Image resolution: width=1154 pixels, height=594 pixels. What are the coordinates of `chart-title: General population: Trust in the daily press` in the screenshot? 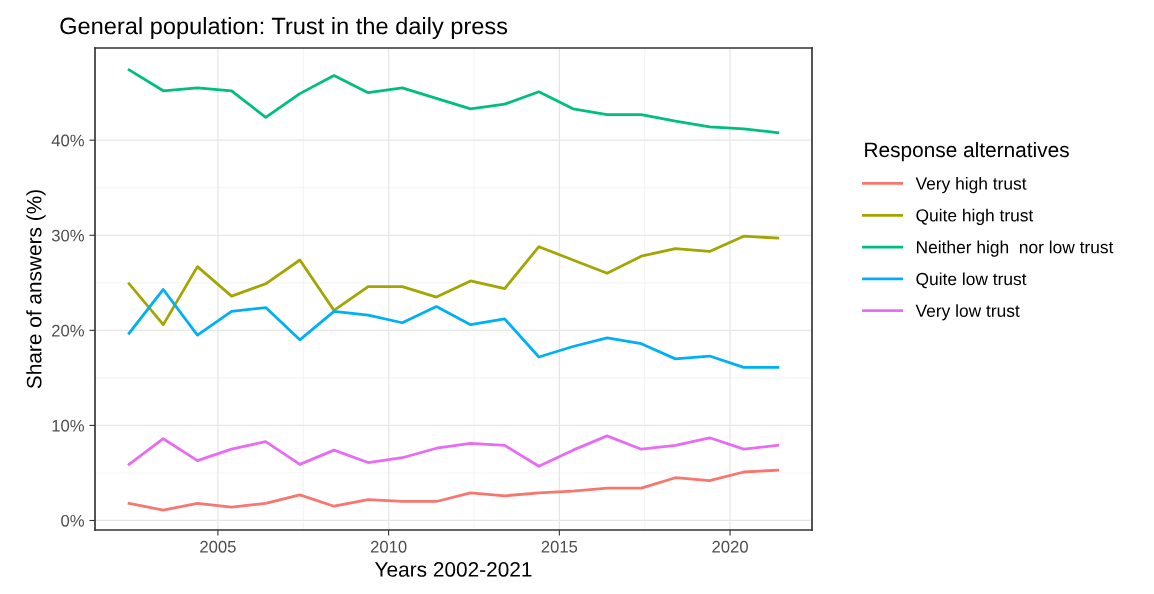 It's located at (284, 28).